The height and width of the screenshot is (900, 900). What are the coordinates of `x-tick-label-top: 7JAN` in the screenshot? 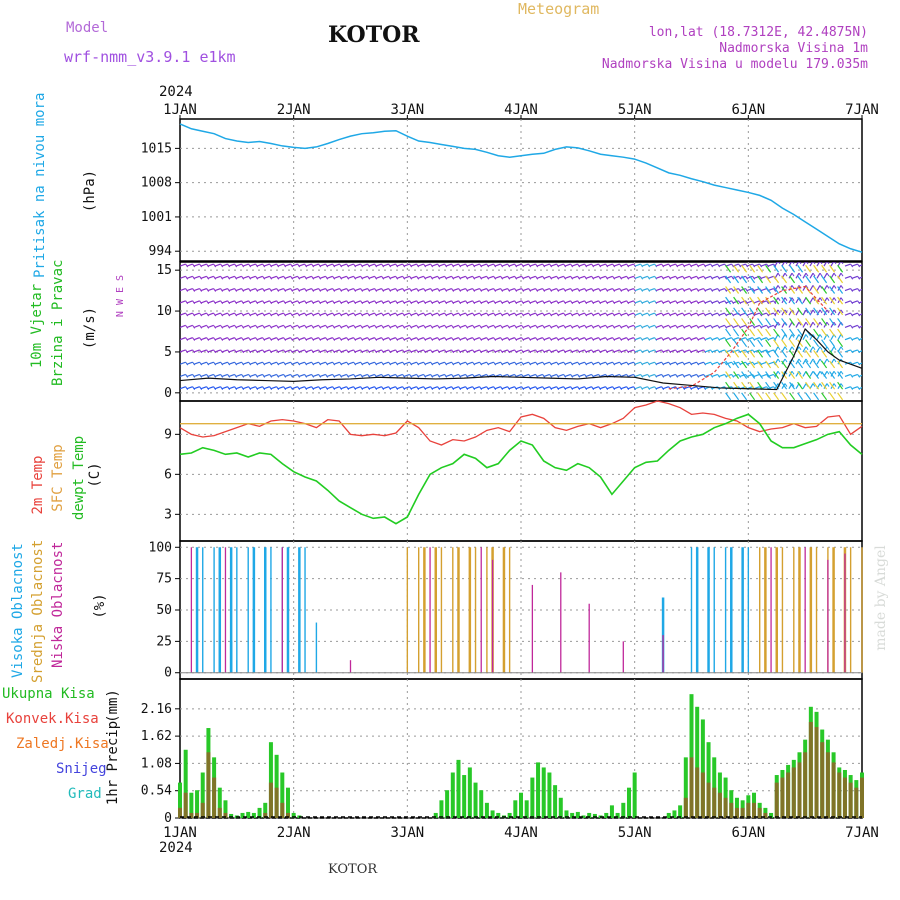 It's located at (862, 110).